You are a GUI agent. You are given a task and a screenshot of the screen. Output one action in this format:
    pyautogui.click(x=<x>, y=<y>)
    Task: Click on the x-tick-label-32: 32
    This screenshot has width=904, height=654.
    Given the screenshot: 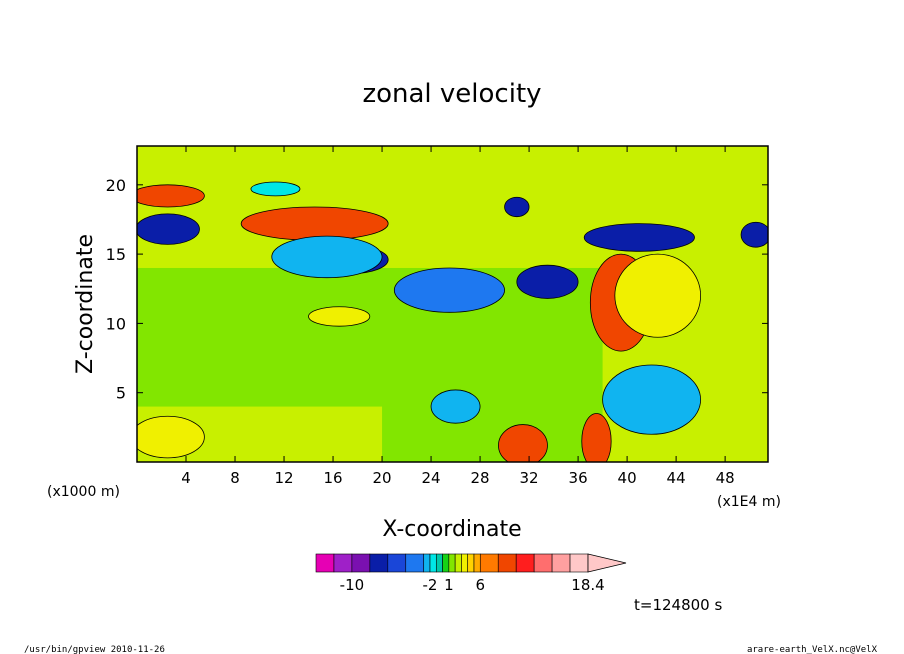 What is the action you would take?
    pyautogui.click(x=529, y=478)
    